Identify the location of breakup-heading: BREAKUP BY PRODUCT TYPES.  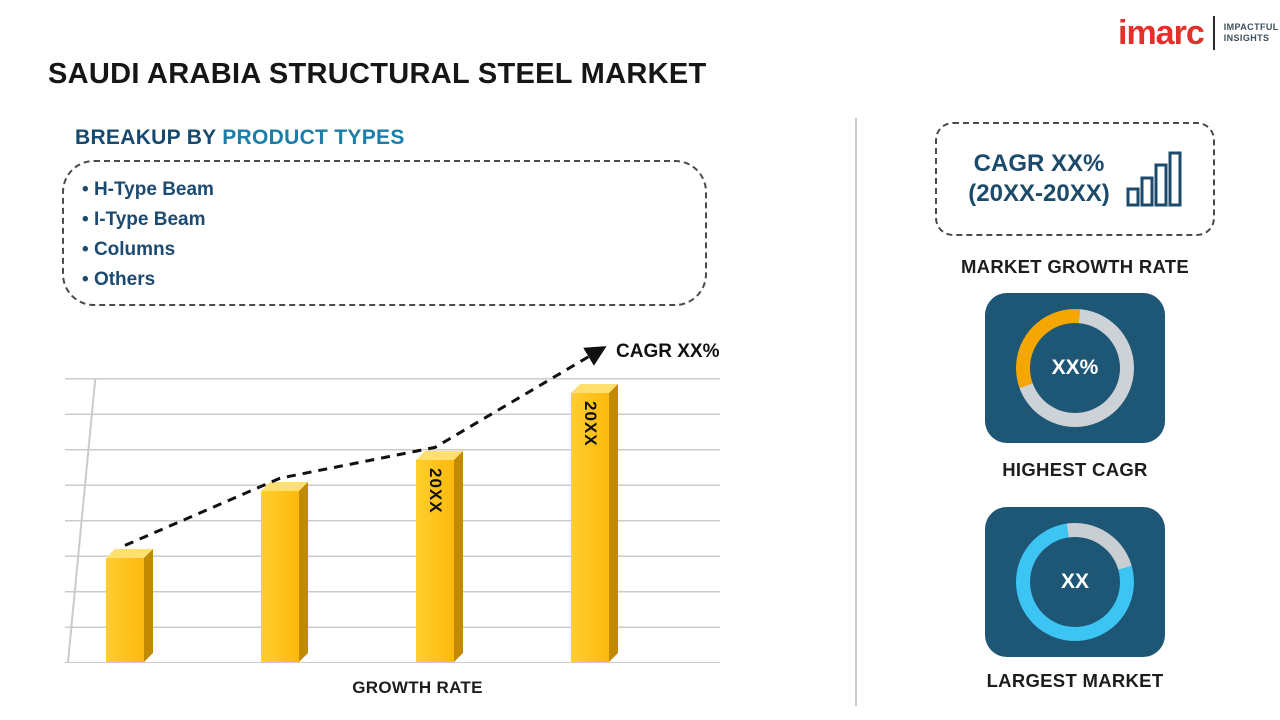
(240, 138).